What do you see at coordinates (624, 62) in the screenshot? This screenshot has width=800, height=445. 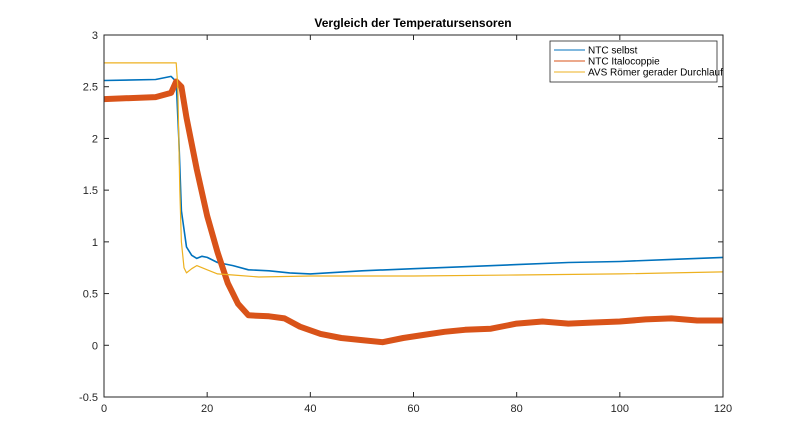 I see `legend-label-1: NTC Italocoppie` at bounding box center [624, 62].